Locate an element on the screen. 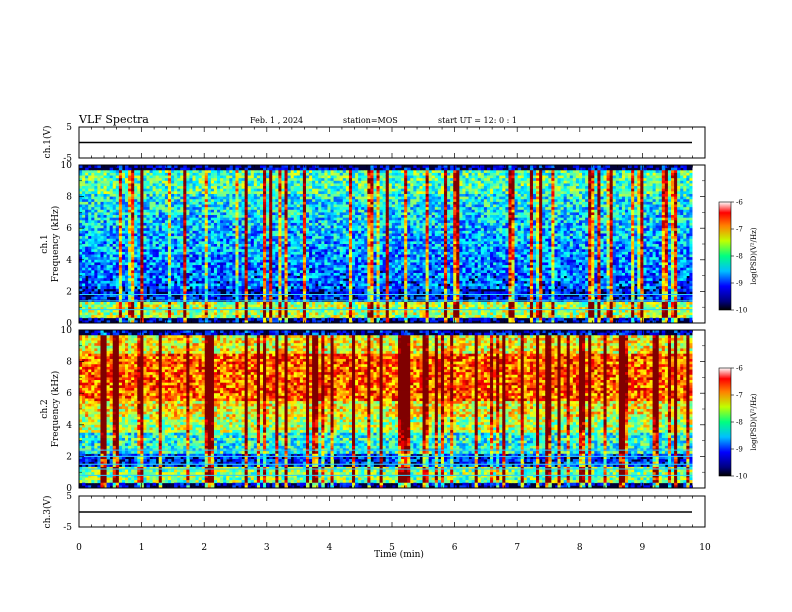 This screenshot has height=612, width=792. x-tick-label: 1 is located at coordinates (142, 548).